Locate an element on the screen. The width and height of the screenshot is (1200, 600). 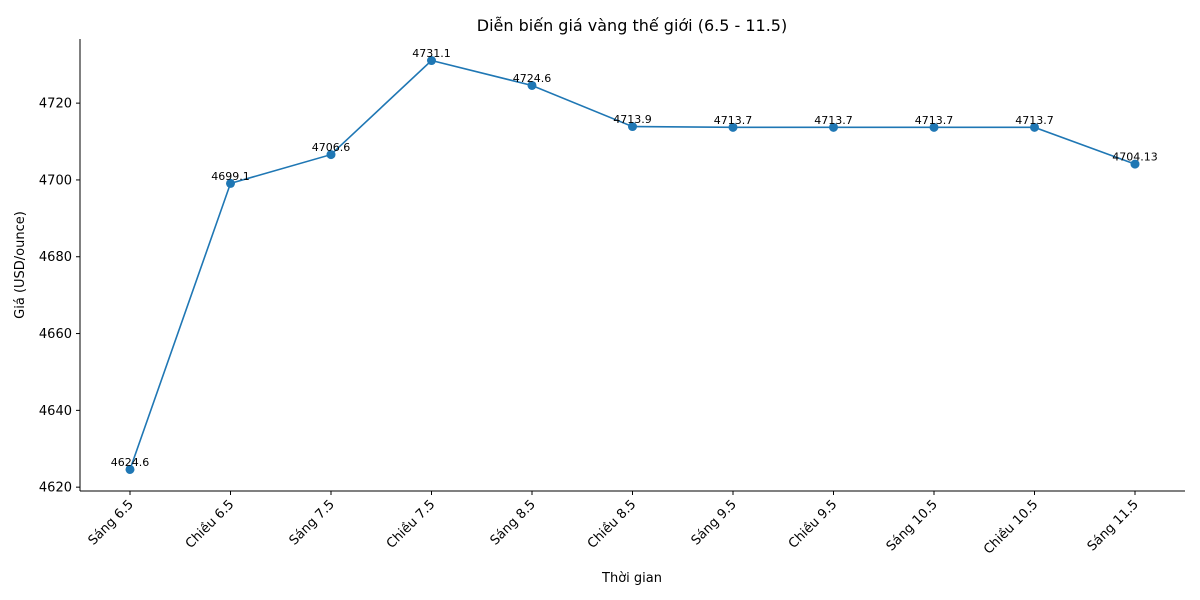
data-label: 4699.1 is located at coordinates (230, 176).